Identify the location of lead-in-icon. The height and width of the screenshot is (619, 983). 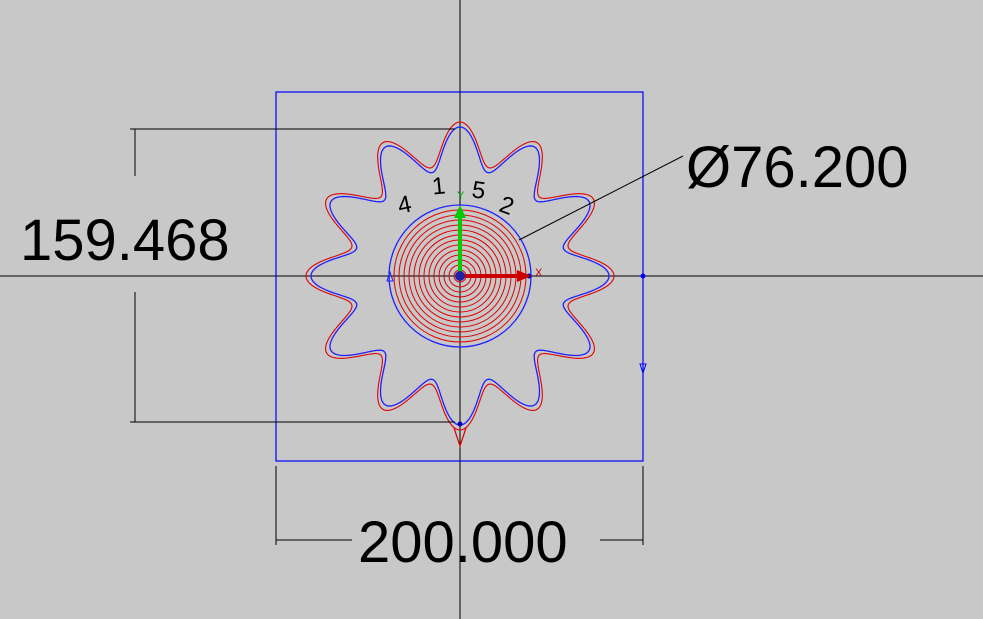
(460, 437).